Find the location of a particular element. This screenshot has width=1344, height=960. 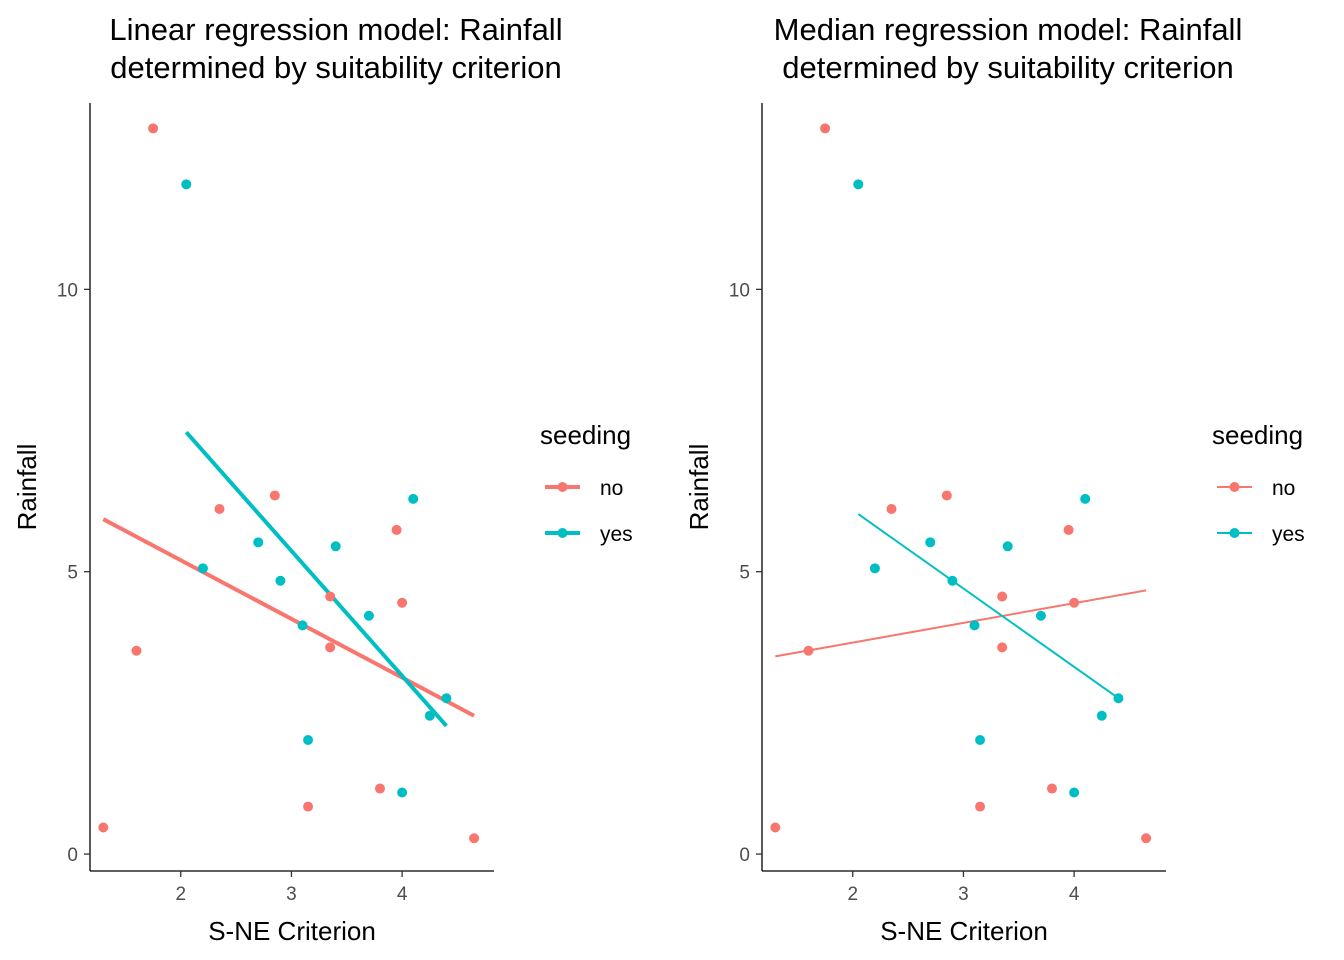

chart-title-line-1: Median regression model: Rainfall is located at coordinates (1008, 29).